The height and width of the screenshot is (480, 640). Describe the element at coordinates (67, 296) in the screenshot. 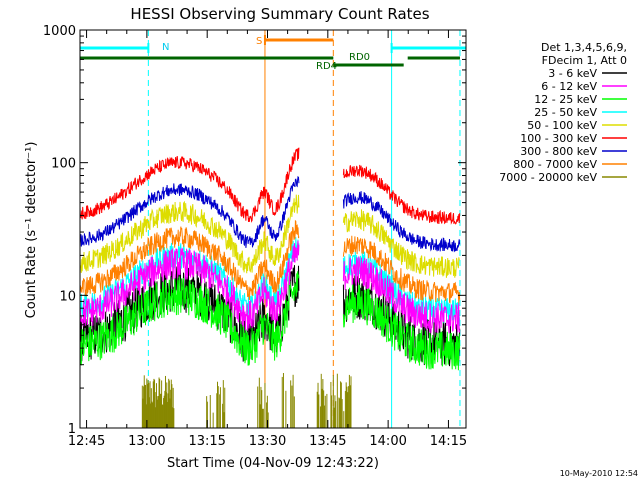

I see `y-tick-label: 10` at that location.